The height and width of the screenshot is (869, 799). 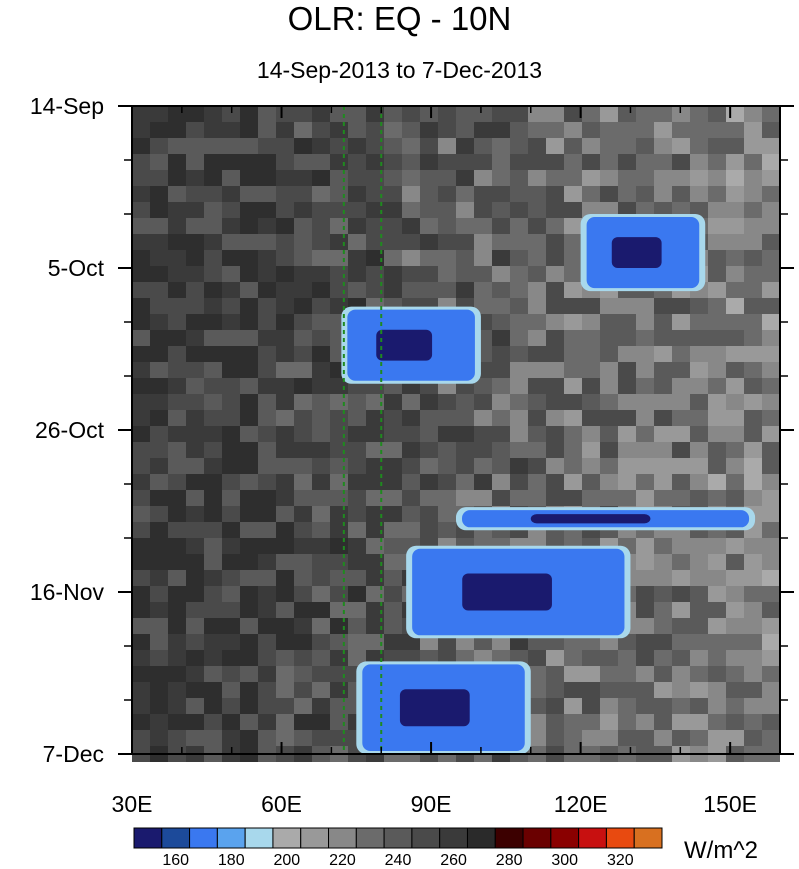 I want to click on colorbar-units: W/m^2, so click(x=721, y=850).